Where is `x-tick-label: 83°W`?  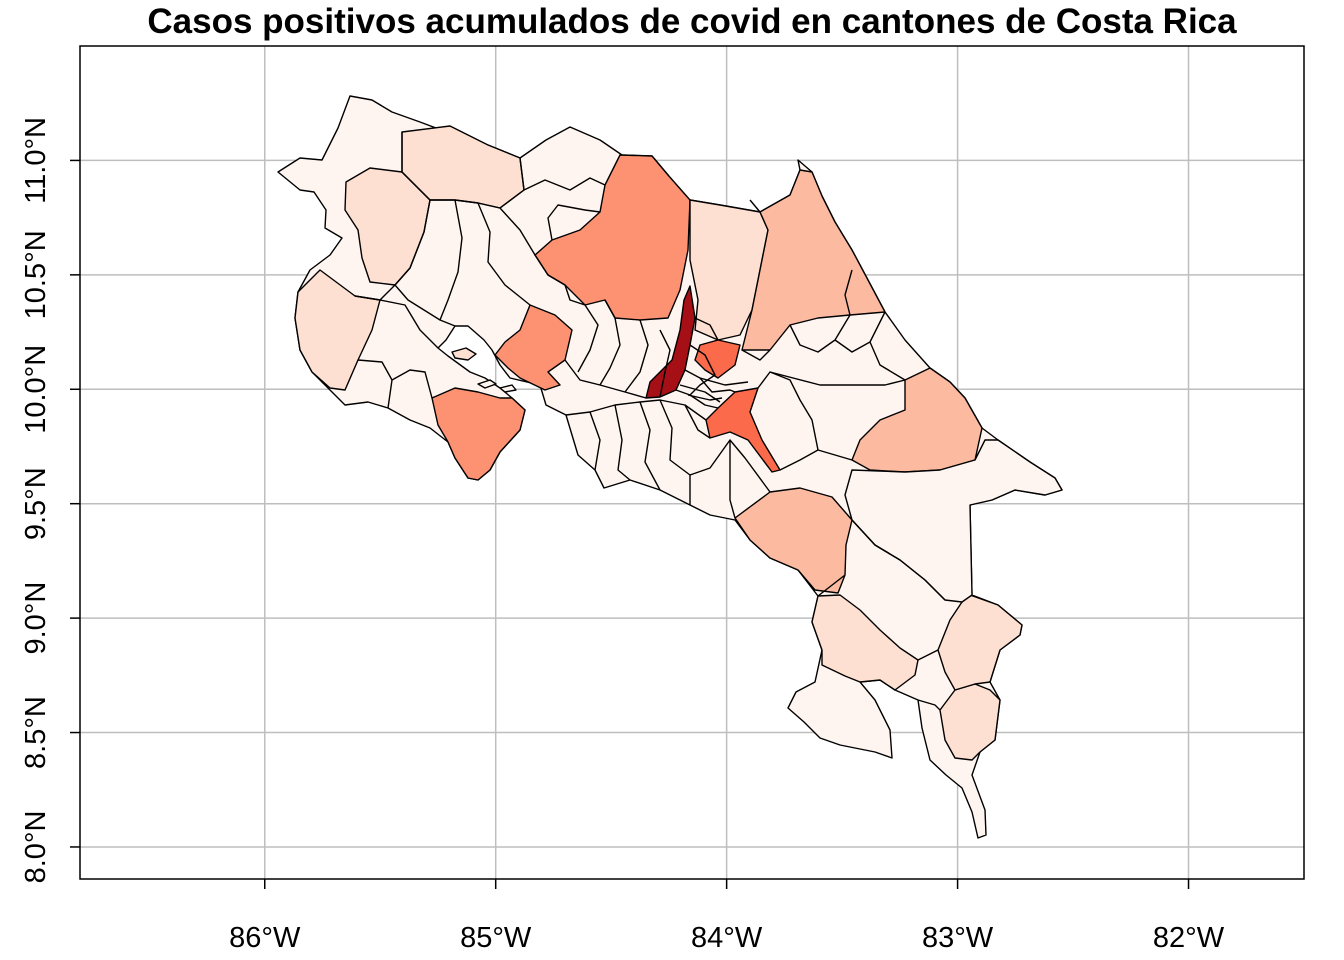 x-tick-label: 83°W is located at coordinates (958, 938).